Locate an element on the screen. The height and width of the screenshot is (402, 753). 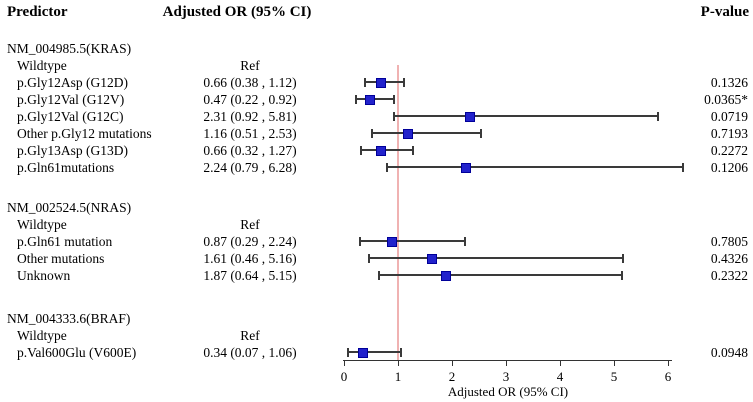
gene-header: NM_002524.5(NRAS) is located at coordinates (69, 207).